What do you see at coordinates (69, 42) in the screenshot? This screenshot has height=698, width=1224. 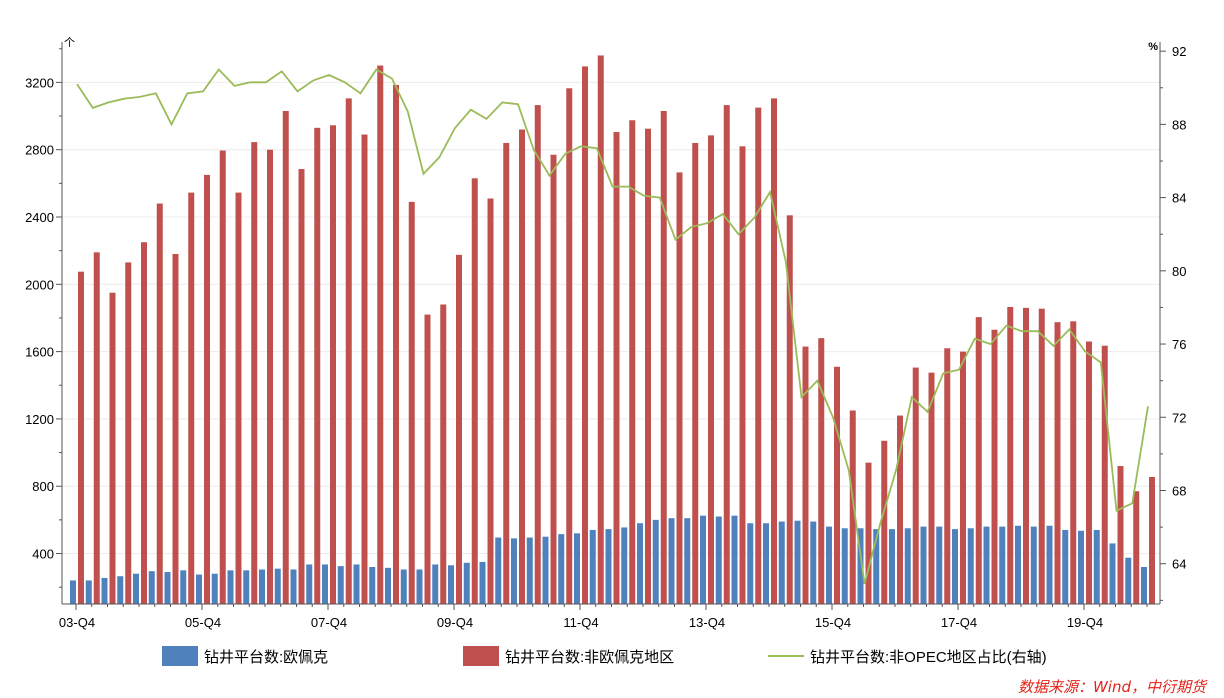 I see `left-axis-unit: 个` at bounding box center [69, 42].